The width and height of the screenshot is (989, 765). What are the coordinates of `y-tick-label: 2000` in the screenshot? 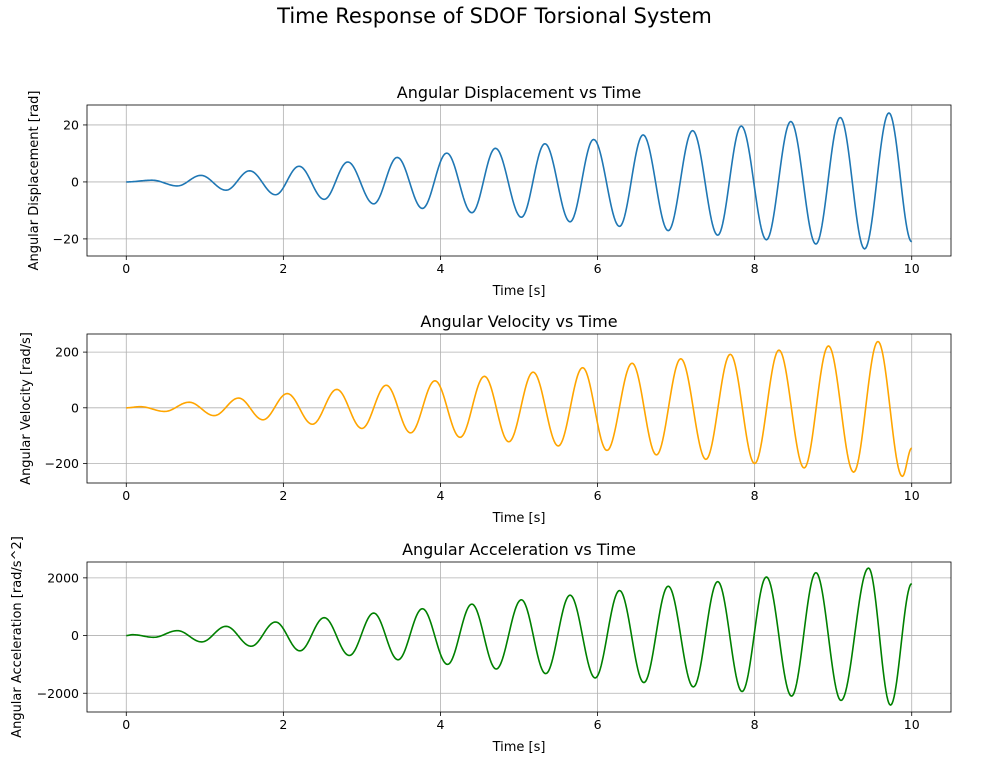 It's located at (63, 577).